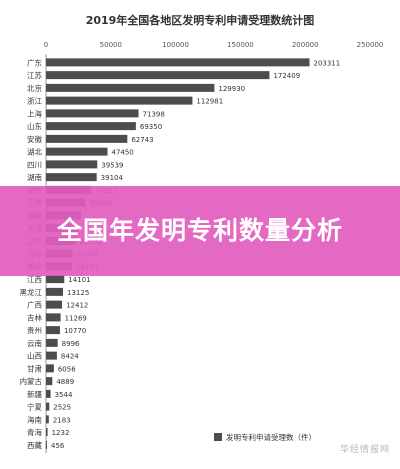 Image resolution: width=400 pixels, height=469 pixels. I want to click on legend: 发明专利申请受理数（件）, so click(265, 437).